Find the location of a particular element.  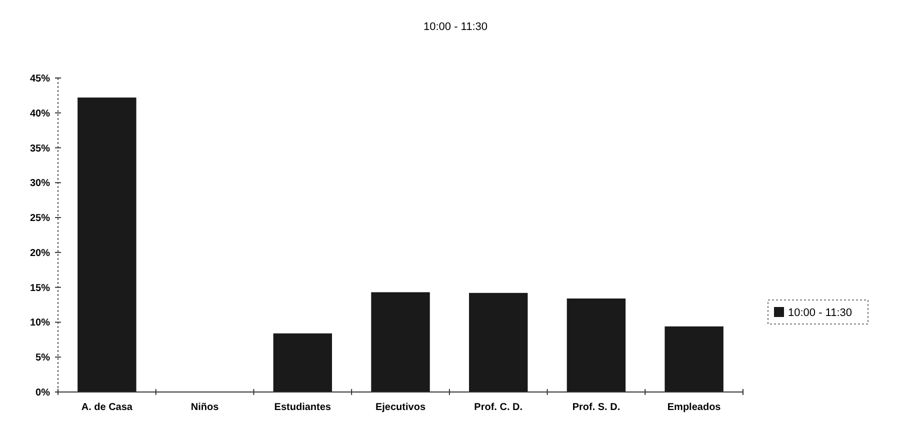

y-tick-label: 0% is located at coordinates (43, 393).